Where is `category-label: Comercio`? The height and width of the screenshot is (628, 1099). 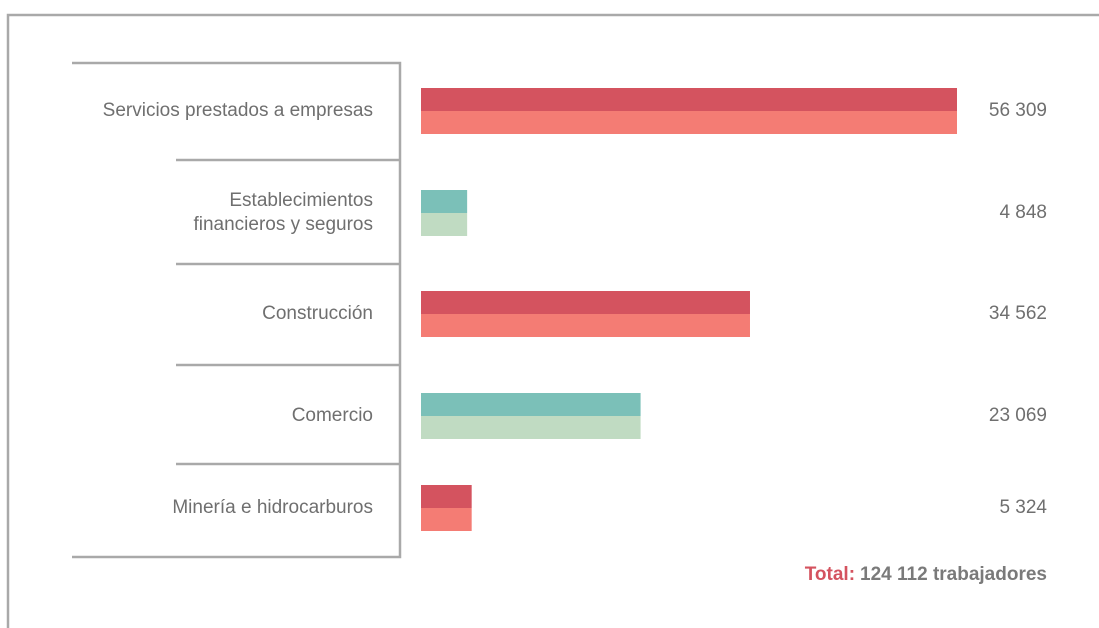 category-label: Comercio is located at coordinates (332, 415).